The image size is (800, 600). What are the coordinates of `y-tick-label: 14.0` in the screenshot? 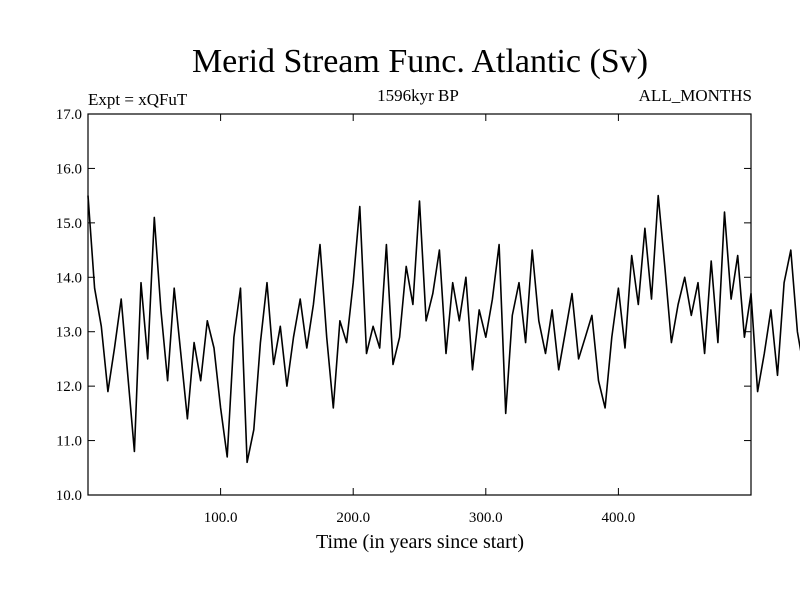 It's located at (69, 278).